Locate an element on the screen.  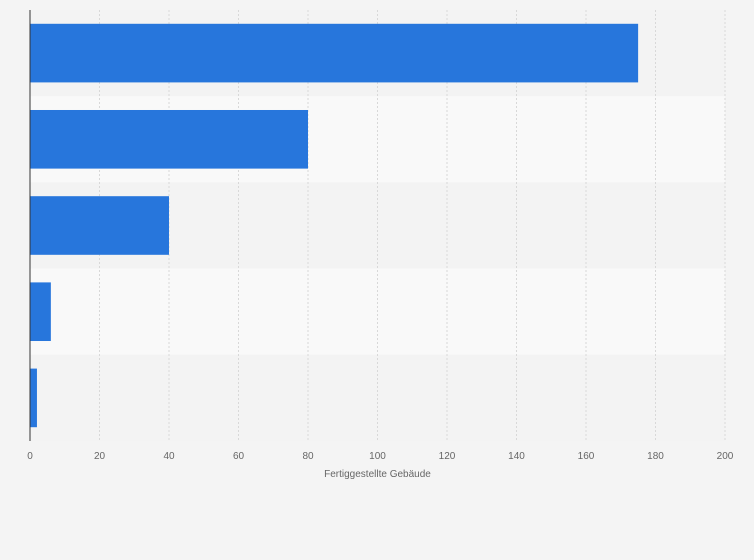
x-tick-label: 160 is located at coordinates (586, 456).